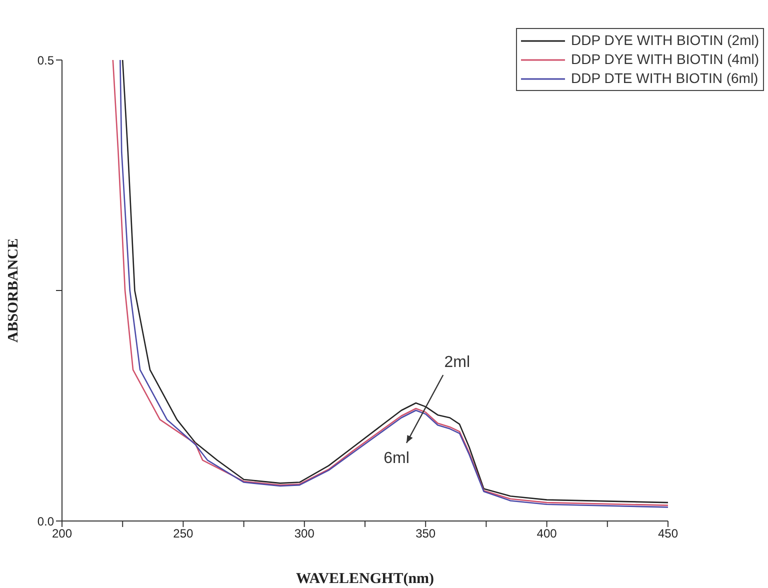 This screenshot has width=768, height=588. What do you see at coordinates (457, 363) in the screenshot?
I see `annotation: 2ml` at bounding box center [457, 363].